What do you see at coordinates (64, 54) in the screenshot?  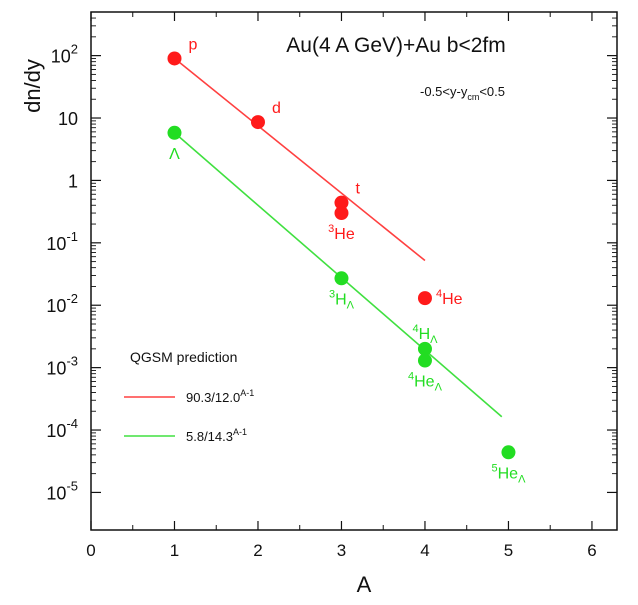 I see `y-tick-label: 10²` at bounding box center [64, 54].